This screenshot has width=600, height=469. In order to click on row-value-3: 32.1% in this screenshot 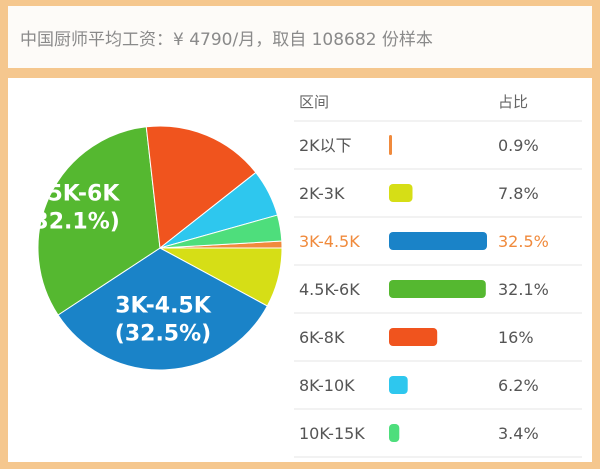, I will do `click(523, 289)`.